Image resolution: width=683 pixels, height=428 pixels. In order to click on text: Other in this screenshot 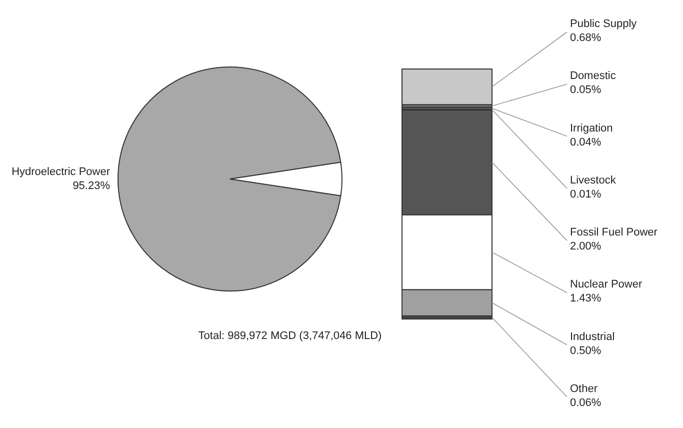, I will do `click(584, 389)`.